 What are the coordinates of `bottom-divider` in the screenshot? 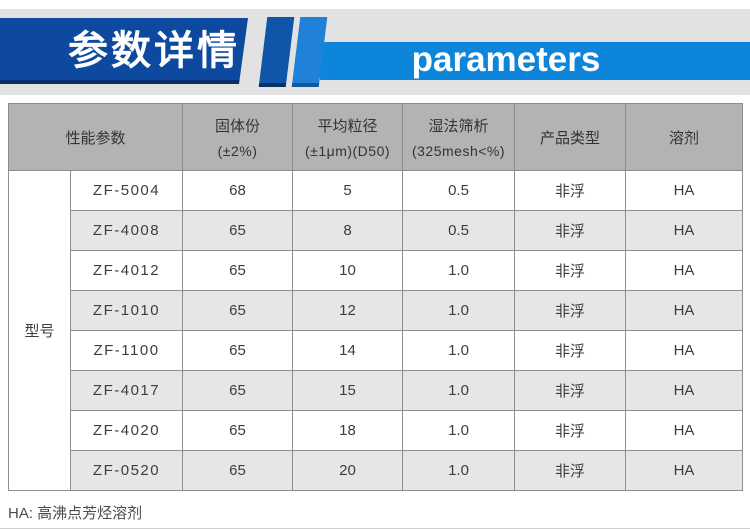 It's located at (375, 528).